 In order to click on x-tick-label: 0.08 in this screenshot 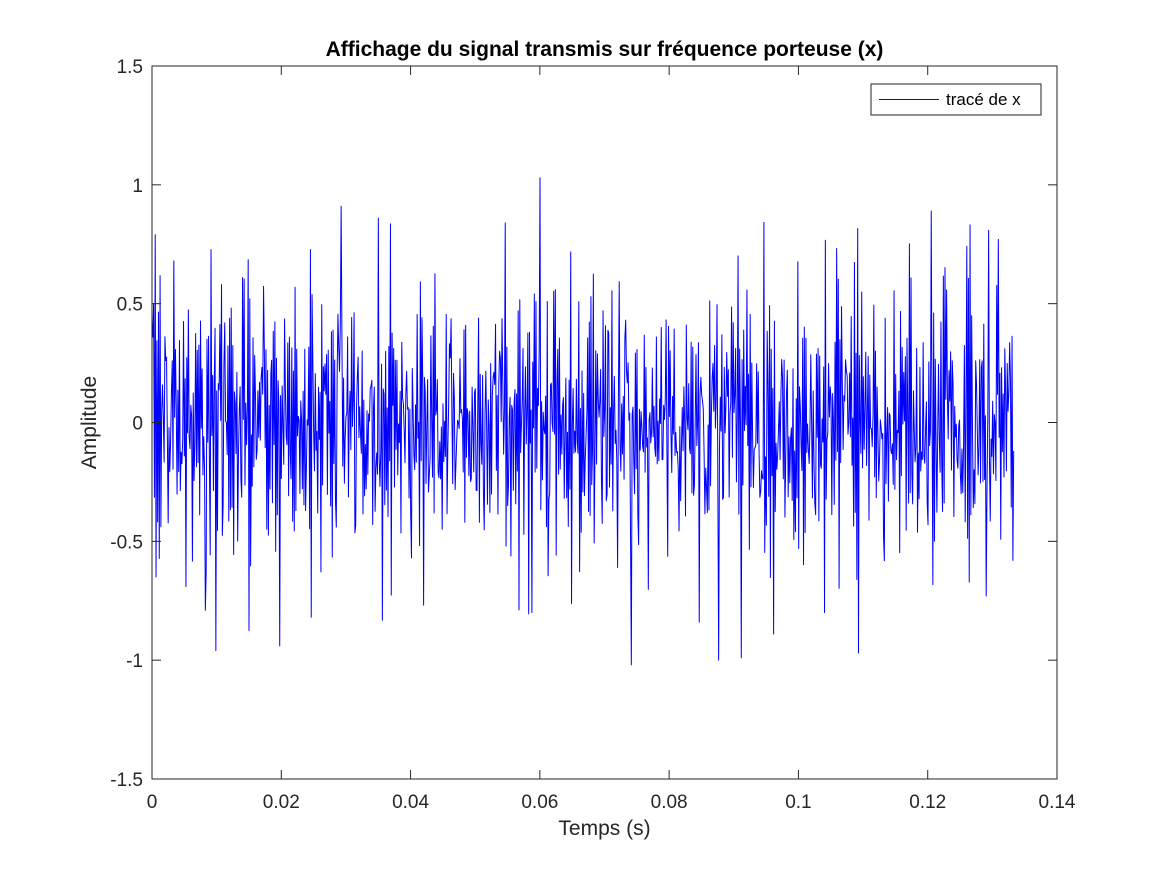, I will do `click(669, 802)`.